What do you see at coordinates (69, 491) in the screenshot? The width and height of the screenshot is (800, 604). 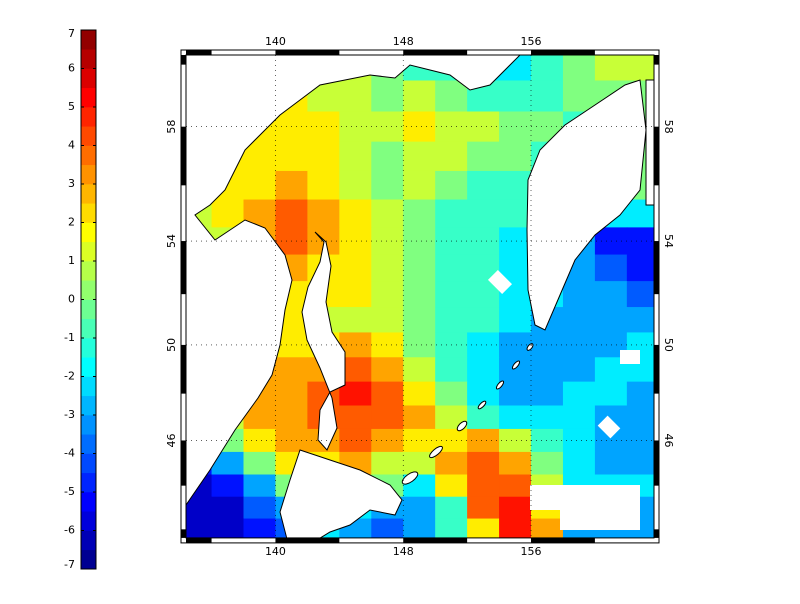 I see `colorbar-tick-label: -5` at bounding box center [69, 491].